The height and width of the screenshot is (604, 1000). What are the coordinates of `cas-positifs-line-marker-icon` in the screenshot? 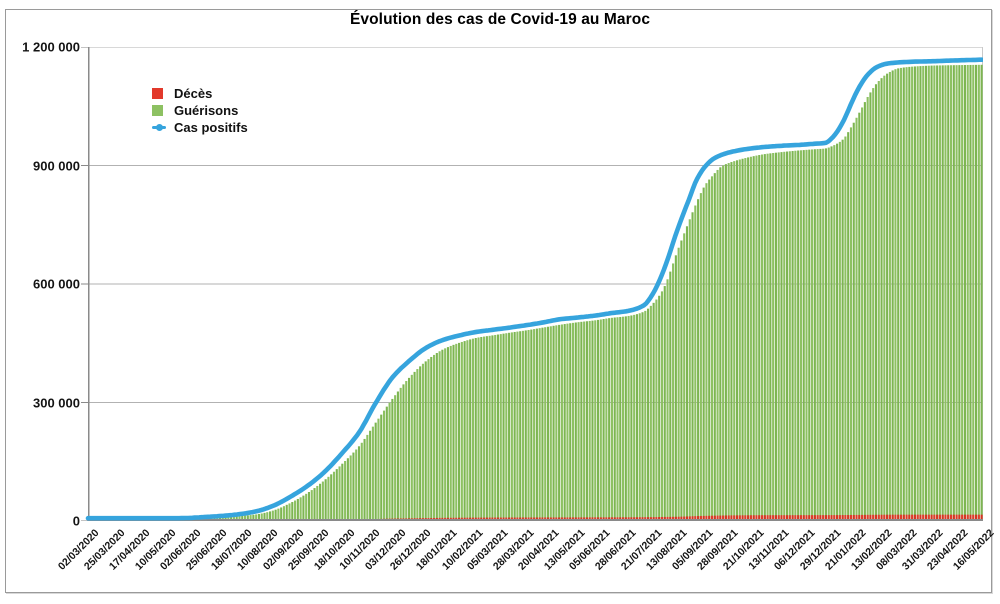 It's located at (159, 127).